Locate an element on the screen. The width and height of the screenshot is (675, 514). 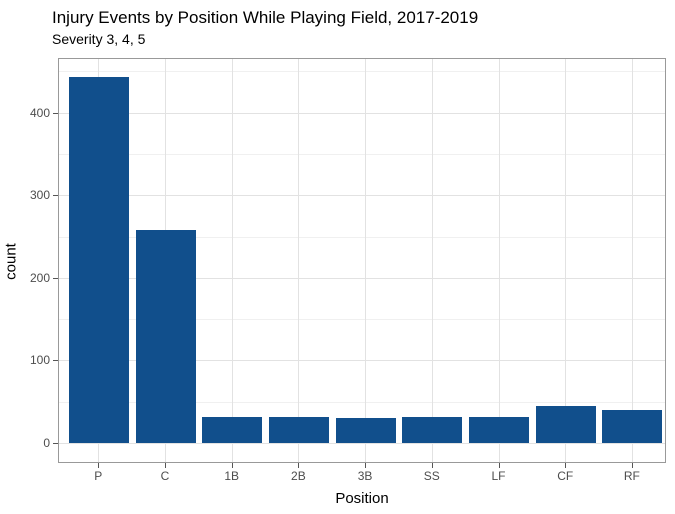
x-tick-RF is located at coordinates (632, 465).